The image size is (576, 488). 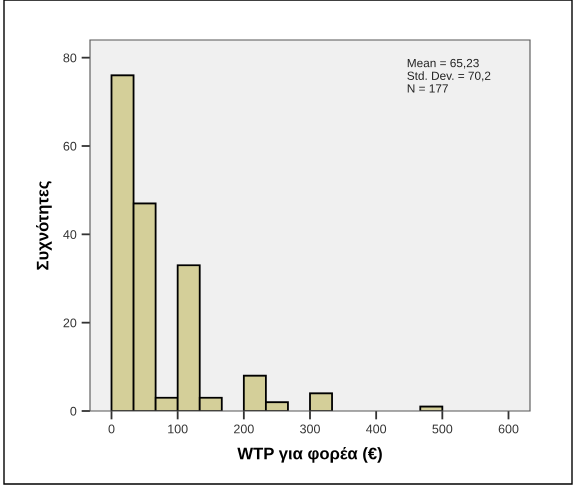 What do you see at coordinates (111, 429) in the screenshot?
I see `x-tick-label: 0` at bounding box center [111, 429].